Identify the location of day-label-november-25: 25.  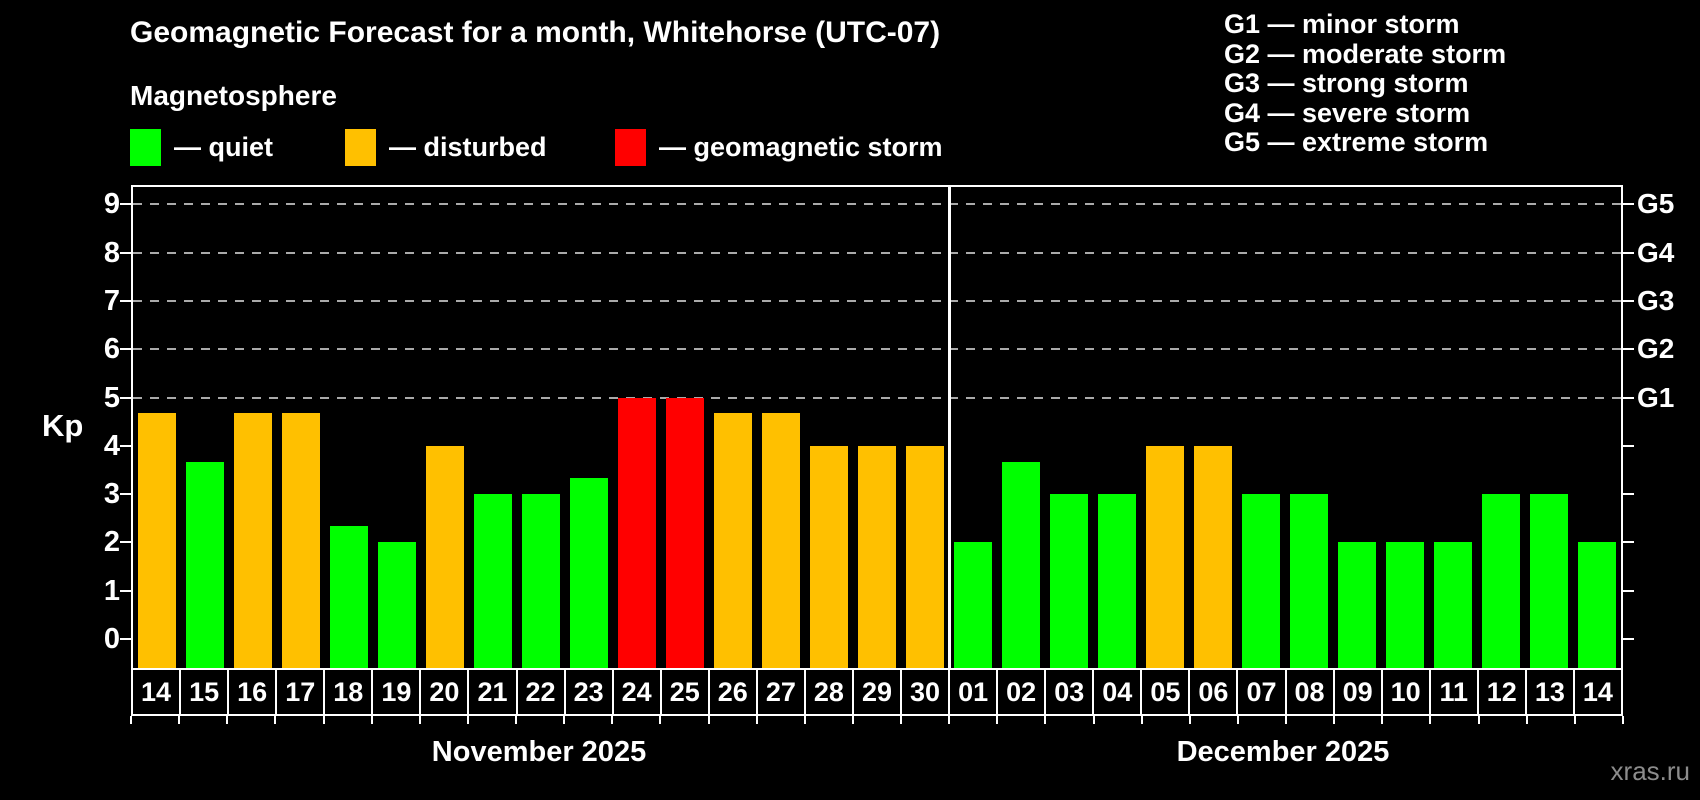
(683, 692).